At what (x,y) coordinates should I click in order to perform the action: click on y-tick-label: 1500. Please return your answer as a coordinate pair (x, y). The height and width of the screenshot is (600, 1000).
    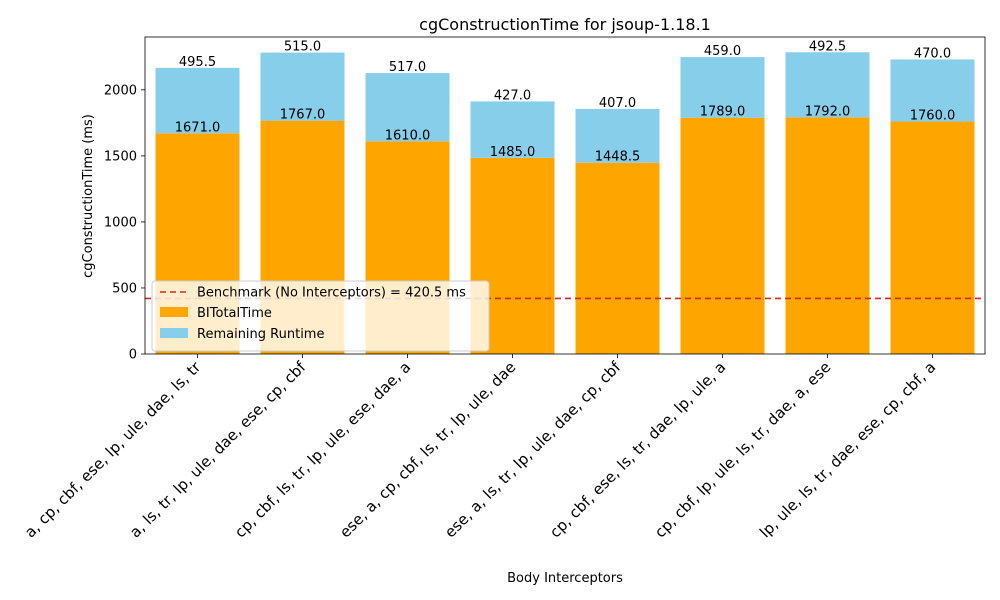
    Looking at the image, I should click on (120, 156).